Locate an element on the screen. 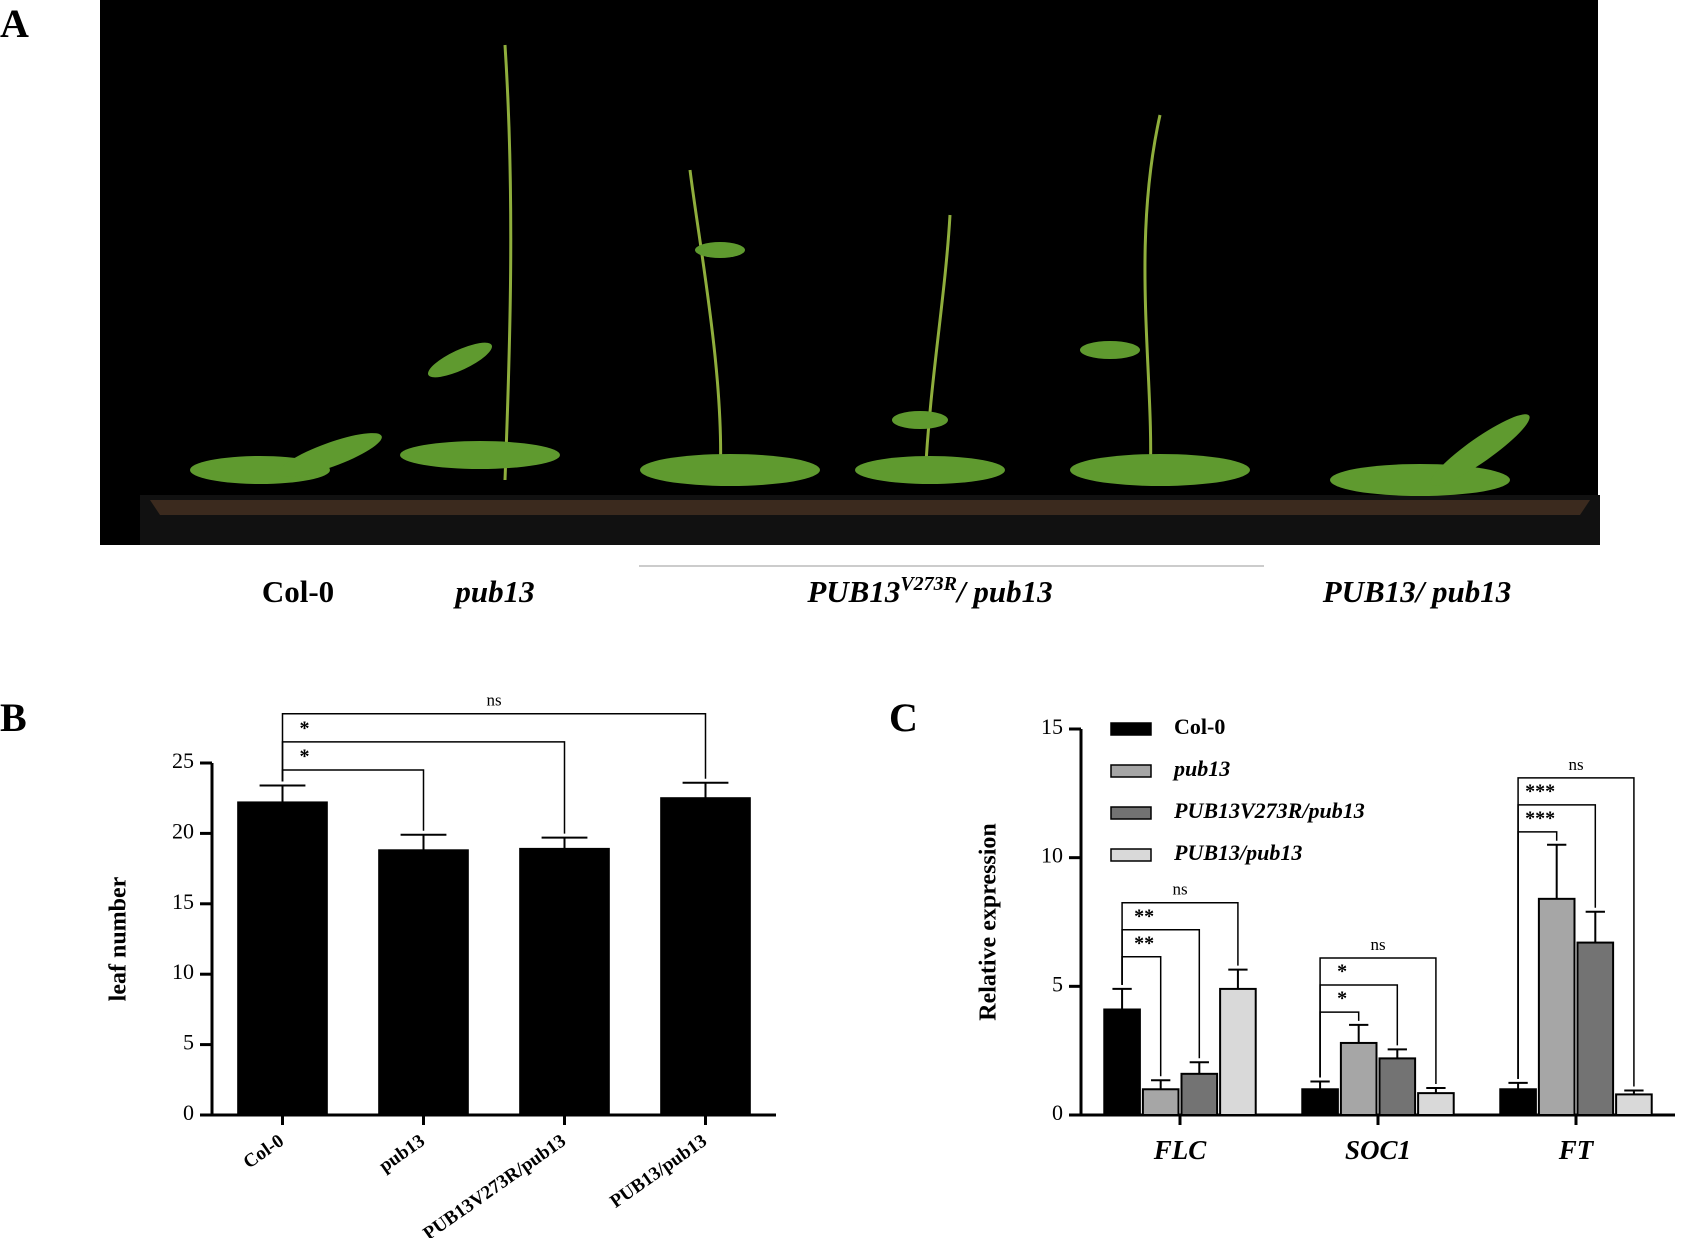 This screenshot has width=1701, height=1238. x-tick-label: PUB13/pub13 is located at coordinates (658, 1171).